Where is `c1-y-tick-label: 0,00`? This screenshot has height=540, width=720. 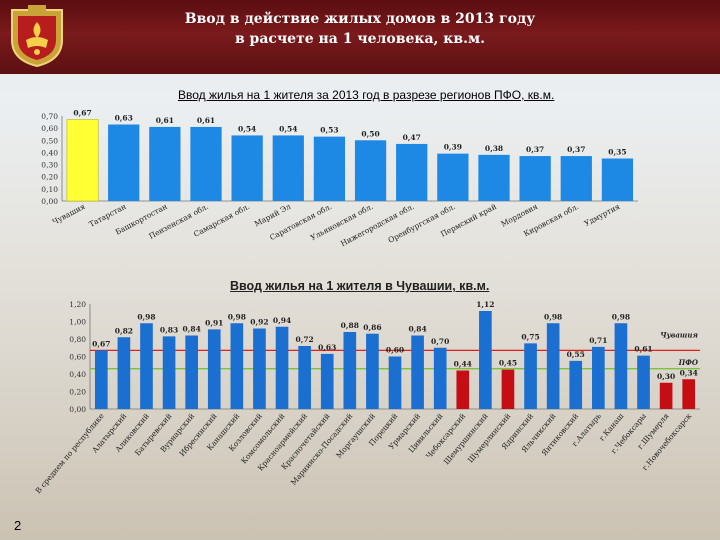
c1-y-tick-label: 0,00 is located at coordinates (49, 201).